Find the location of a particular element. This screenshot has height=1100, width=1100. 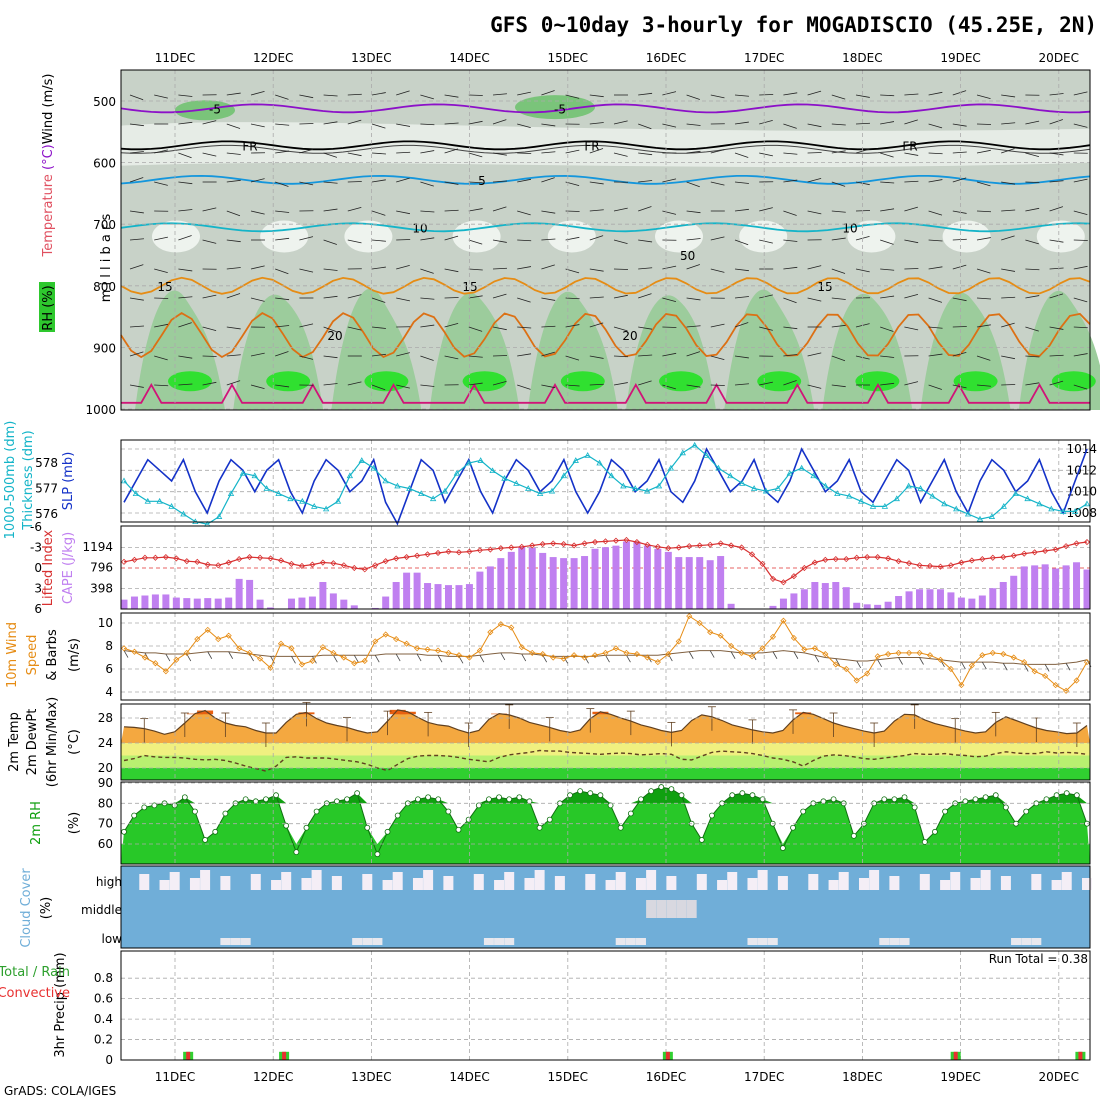

wind-frame is located at coordinates (605, 656).